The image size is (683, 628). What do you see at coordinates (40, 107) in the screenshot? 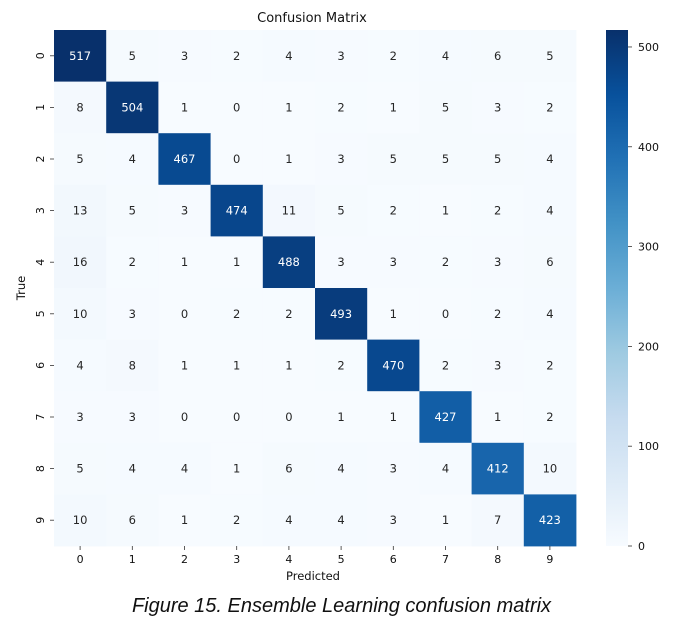
I see `y-tick-label: 1` at bounding box center [40, 107].